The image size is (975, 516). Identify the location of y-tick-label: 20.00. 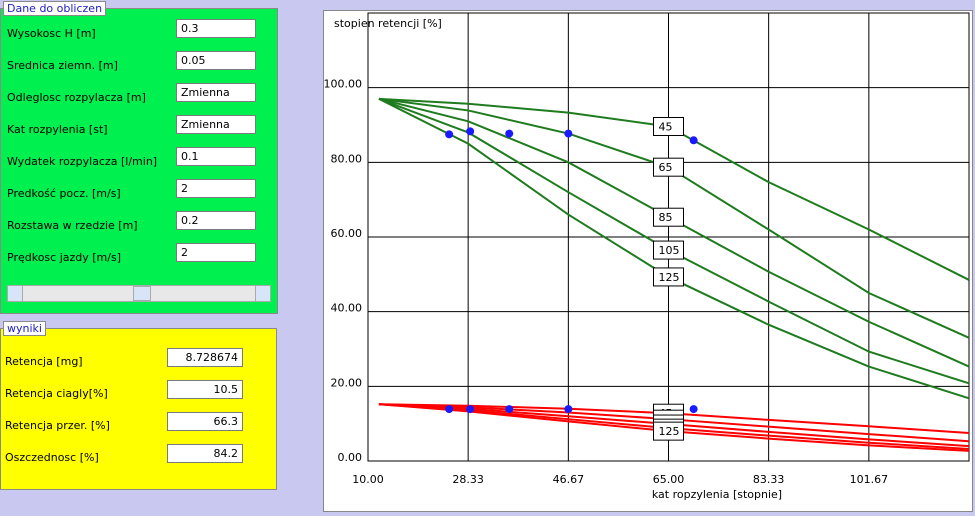
(347, 382).